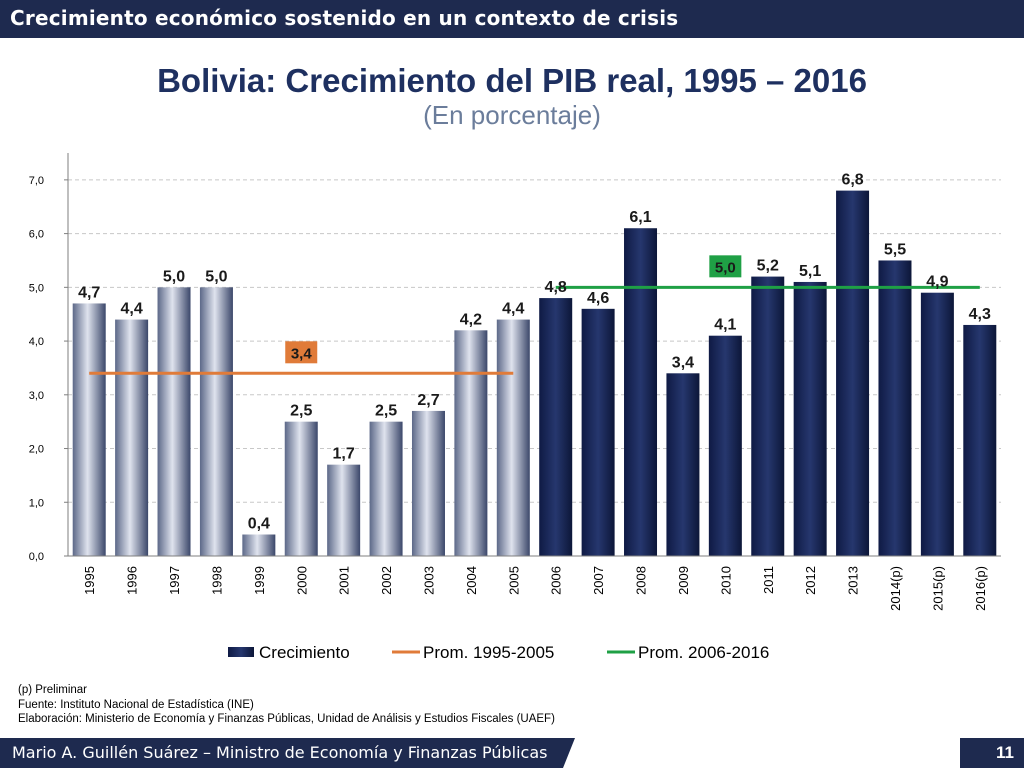  Describe the element at coordinates (895, 588) in the screenshot. I see `x-tick-label: 2014(p)` at that location.